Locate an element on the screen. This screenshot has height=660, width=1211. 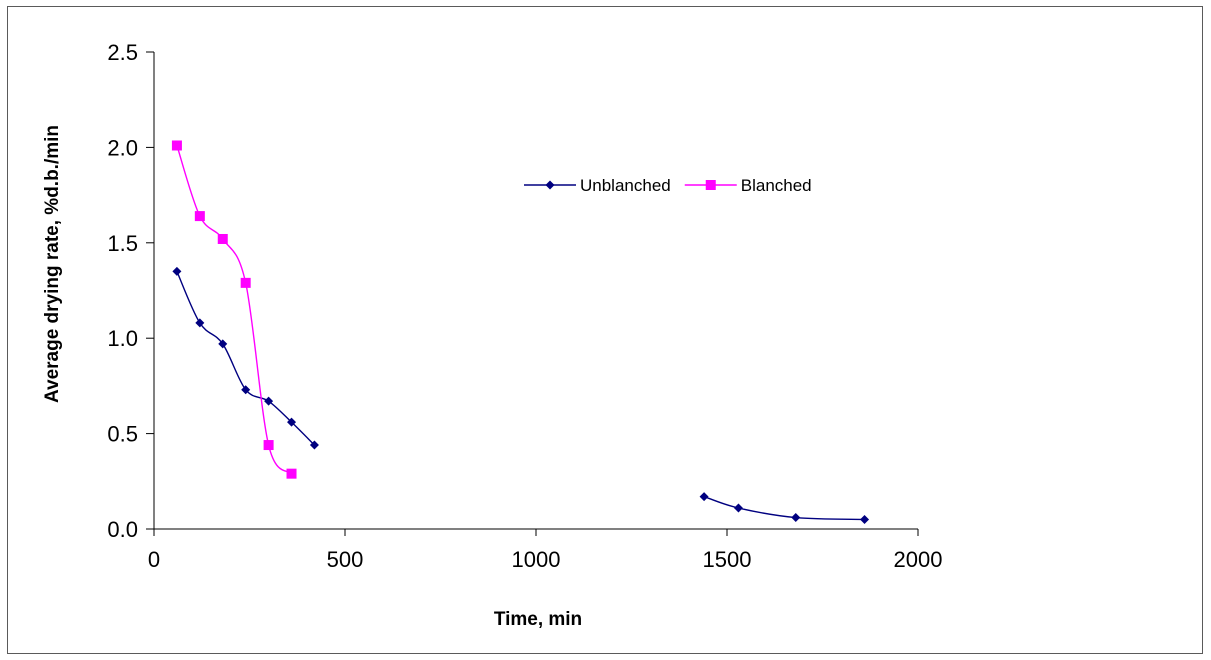
x-tick-label: 0 is located at coordinates (154, 559).